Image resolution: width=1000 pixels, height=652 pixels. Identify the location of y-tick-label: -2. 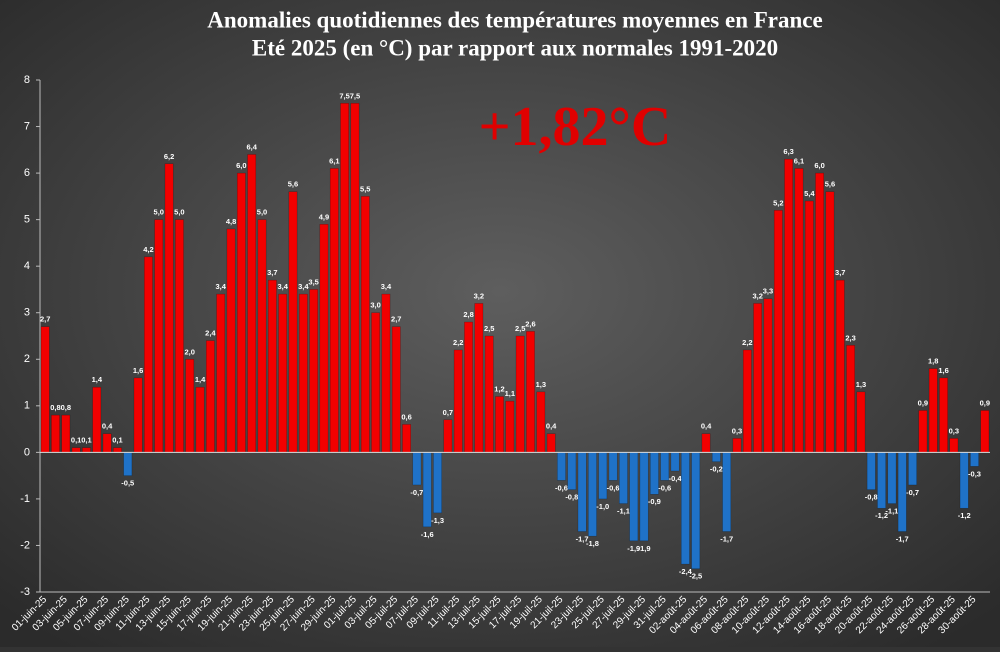
(25, 545).